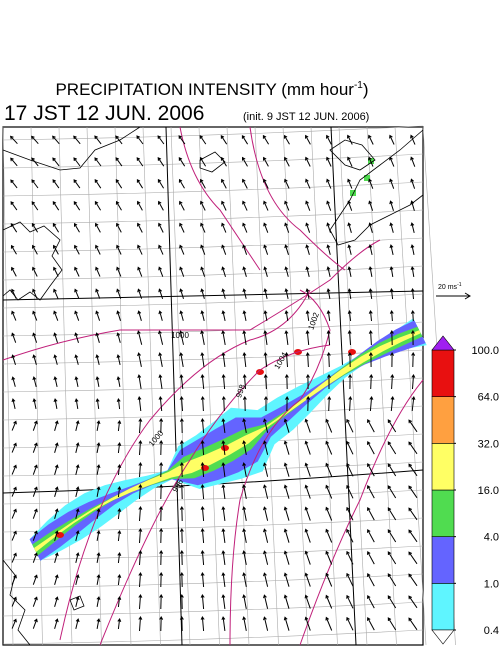  Describe the element at coordinates (225, 448) in the screenshot. I see `precip-core` at that location.